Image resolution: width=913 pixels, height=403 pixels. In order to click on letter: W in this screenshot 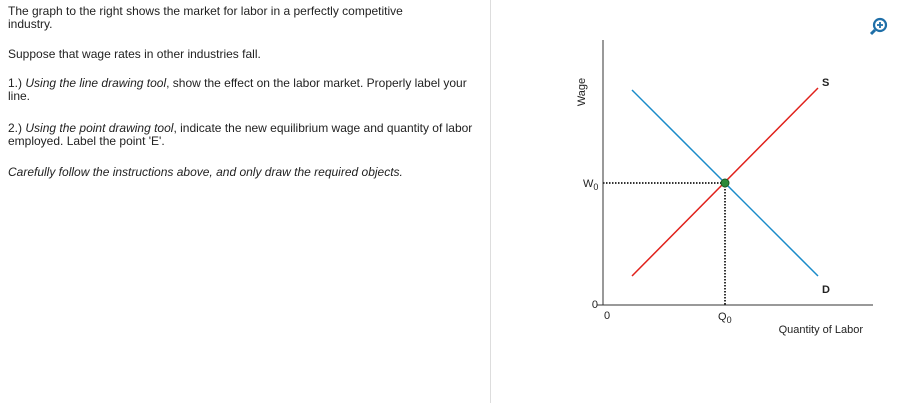, I will do `click(588, 184)`.